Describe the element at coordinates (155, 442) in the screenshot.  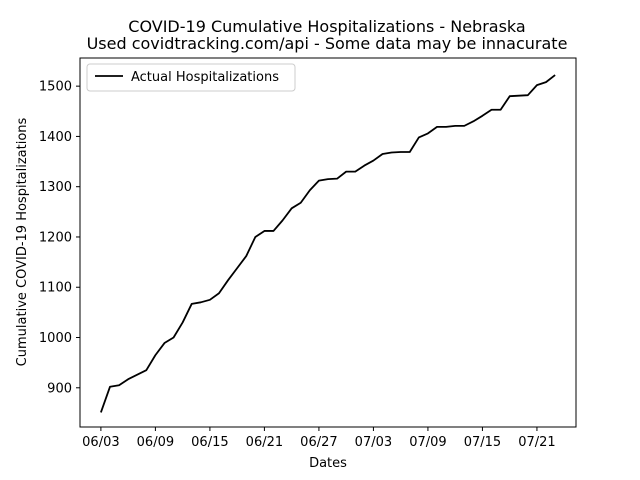
I see `x-tick-label: 06/09` at that location.